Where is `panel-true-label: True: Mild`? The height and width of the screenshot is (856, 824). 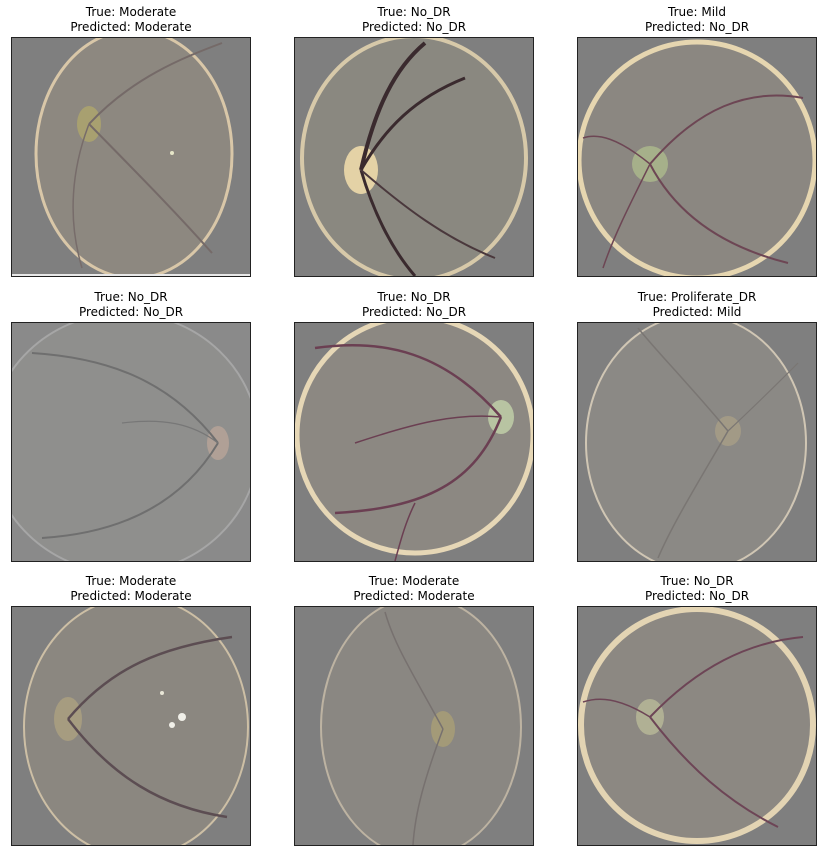
panel-true-label: True: Mild is located at coordinates (697, 12).